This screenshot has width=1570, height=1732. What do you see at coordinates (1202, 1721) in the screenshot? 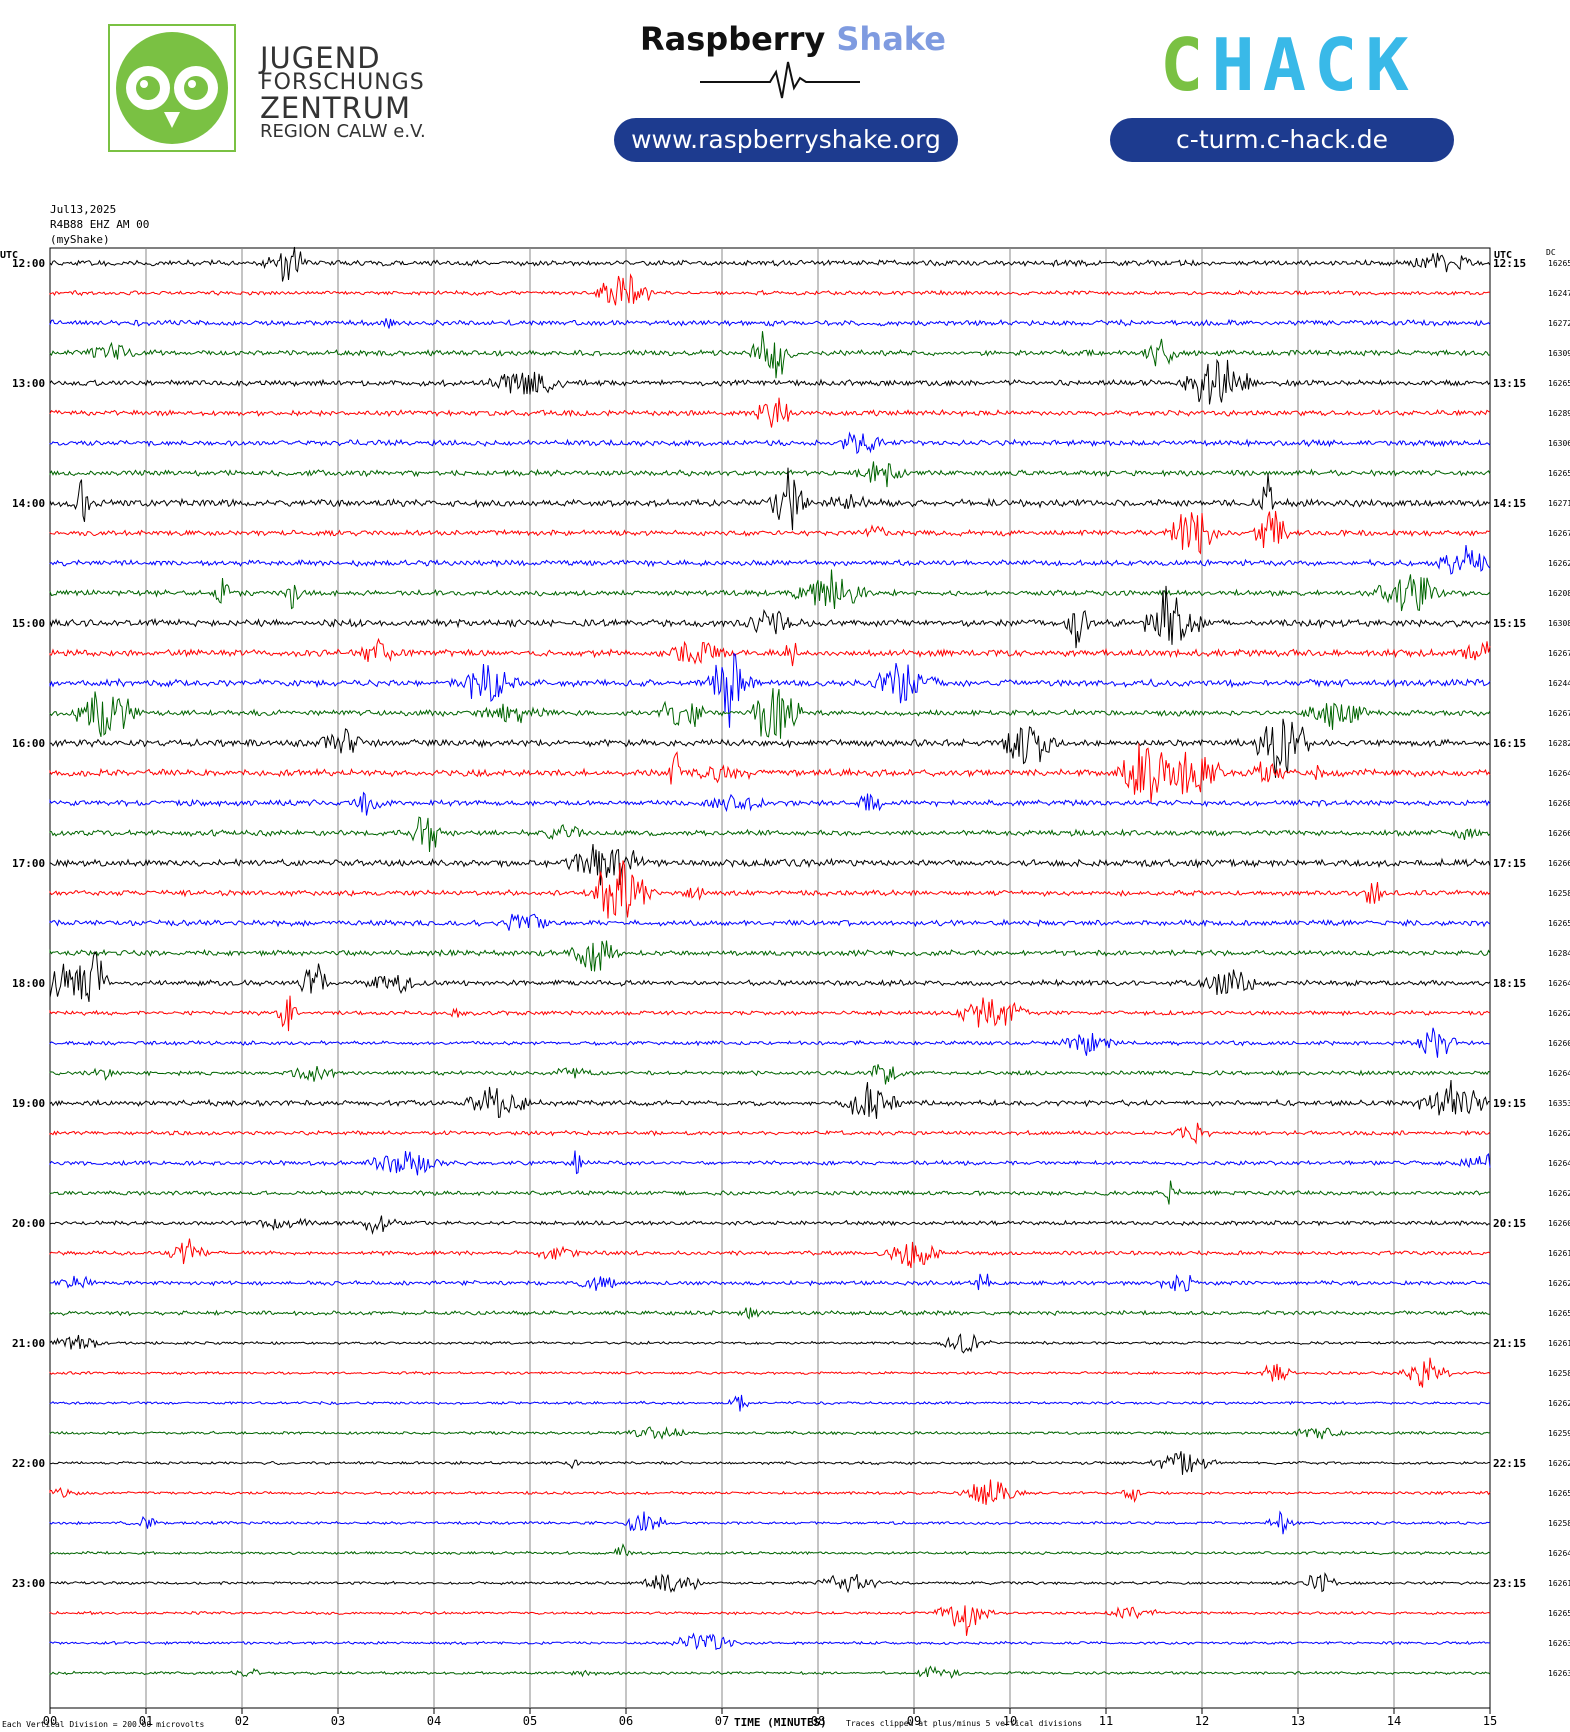
I see `x-tick-label: 12` at bounding box center [1202, 1721].